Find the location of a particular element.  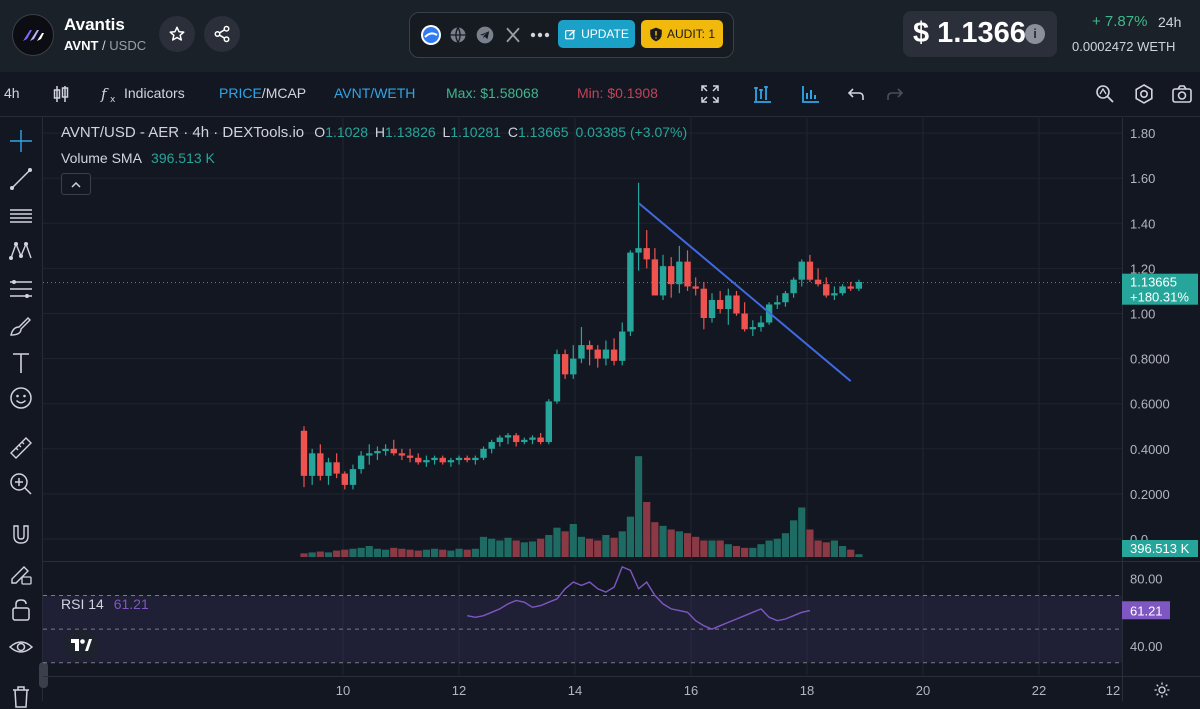

favorite-button is located at coordinates (177, 34).